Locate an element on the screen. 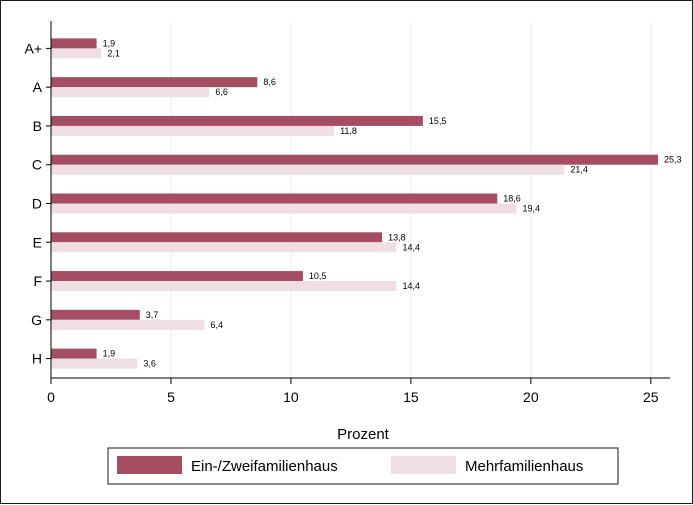 This screenshot has width=693, height=505. data-label: 18,6 is located at coordinates (512, 199).